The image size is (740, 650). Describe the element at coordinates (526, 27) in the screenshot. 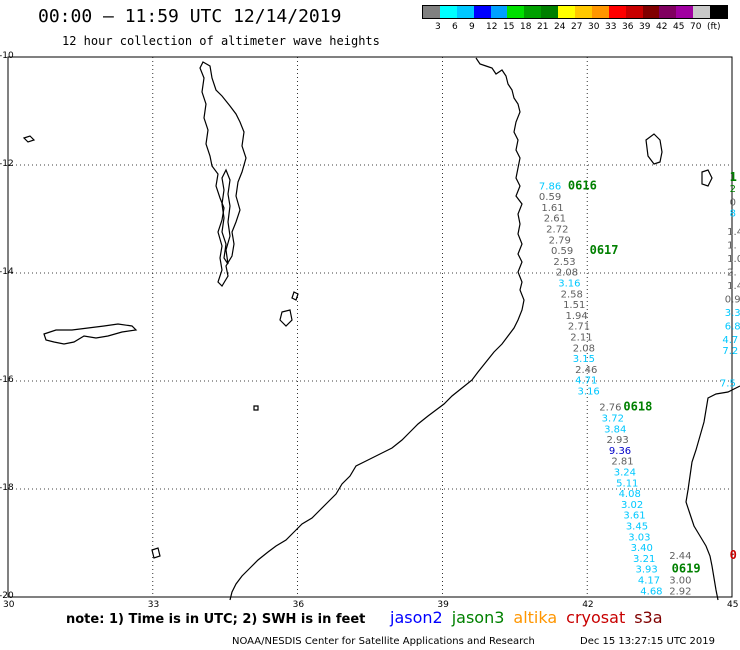

I see `scale-label: 18` at that location.